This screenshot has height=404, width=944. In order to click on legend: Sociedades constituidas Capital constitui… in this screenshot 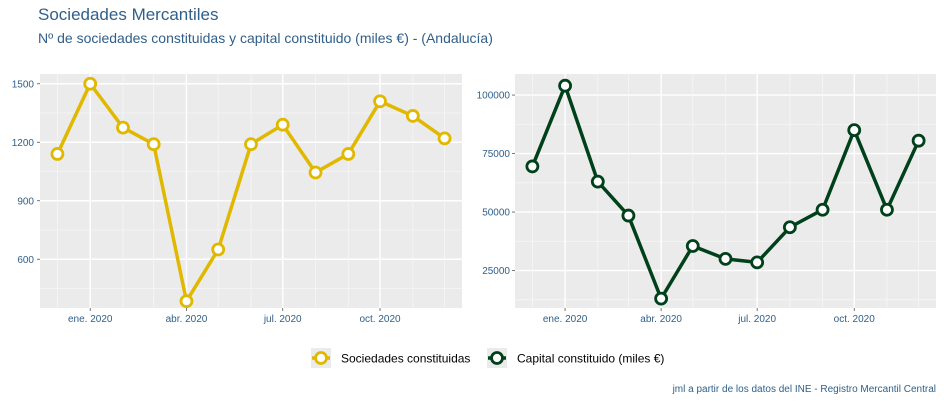, I will do `click(487, 358)`.